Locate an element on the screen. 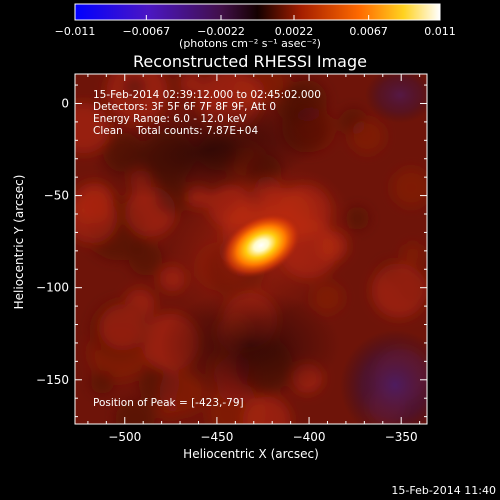 The image size is (500, 500). colorbar-ticks: −0.011 −0.0067 −0.0022 0.0022 0.0067 0.011 is located at coordinates (255, 26).